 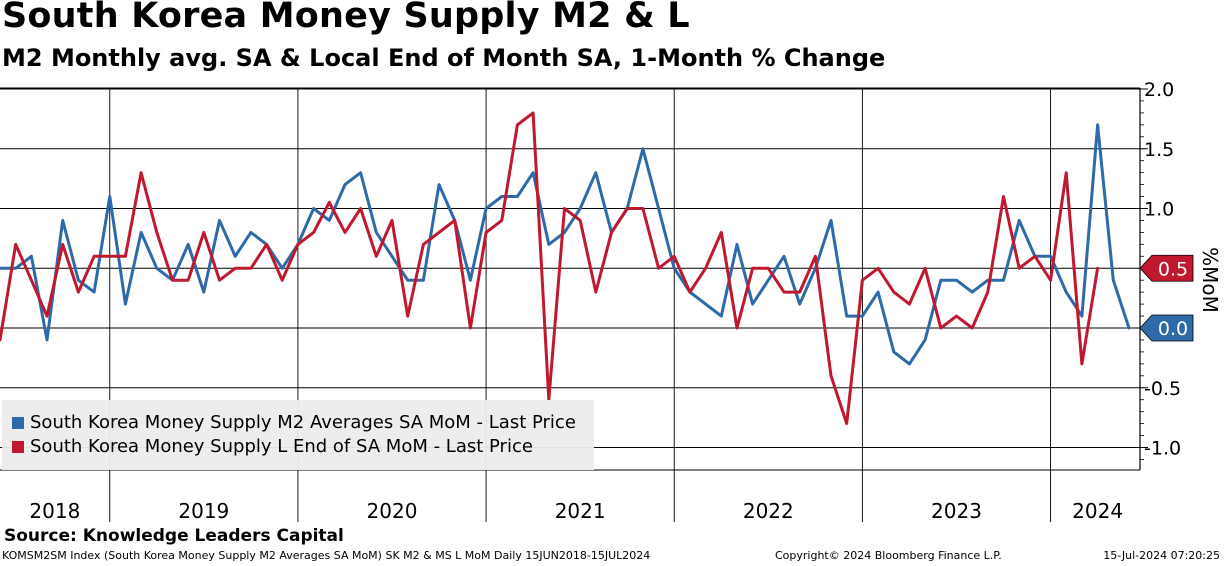 What do you see at coordinates (1173, 329) in the screenshot?
I see `last-value-label-m2: 0.0` at bounding box center [1173, 329].